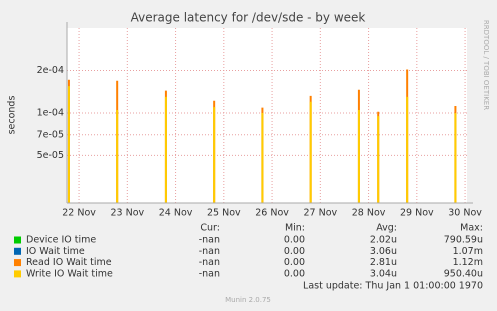  What do you see at coordinates (386, 228) in the screenshot?
I see `stat-header: Avg:` at bounding box center [386, 228].